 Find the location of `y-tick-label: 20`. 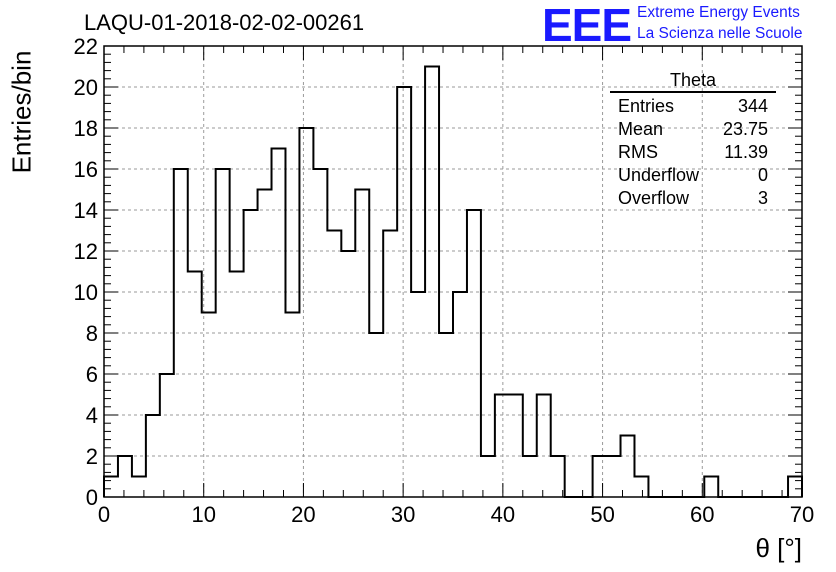

y-tick-label: 20 is located at coordinates (86, 87).